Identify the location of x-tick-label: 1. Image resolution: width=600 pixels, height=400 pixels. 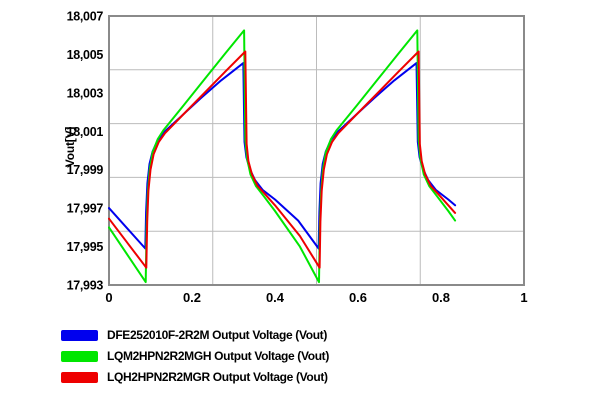
(523, 297).